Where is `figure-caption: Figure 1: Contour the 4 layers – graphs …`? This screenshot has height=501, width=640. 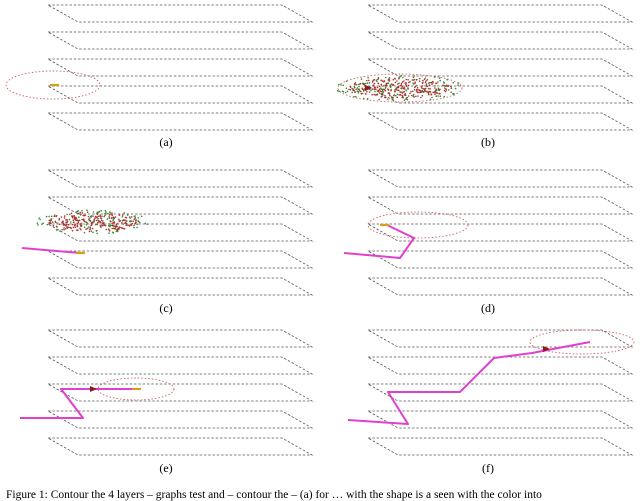
figure-caption: Figure 1: Contour the 4 layers – graphs … is located at coordinates (274, 495).